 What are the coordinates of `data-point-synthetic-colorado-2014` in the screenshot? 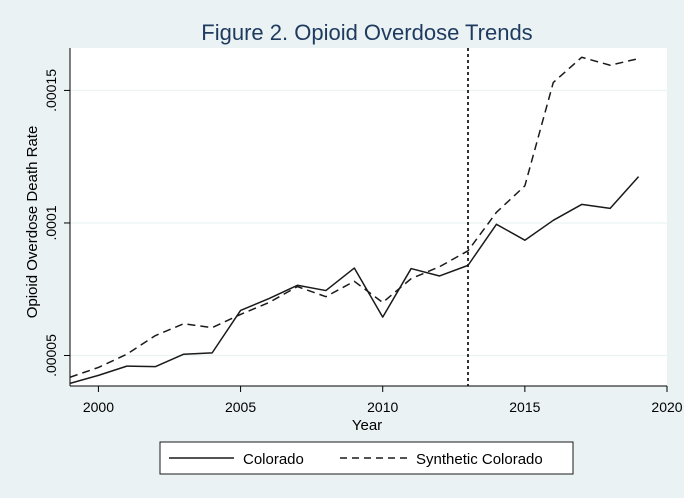 It's located at (496, 212).